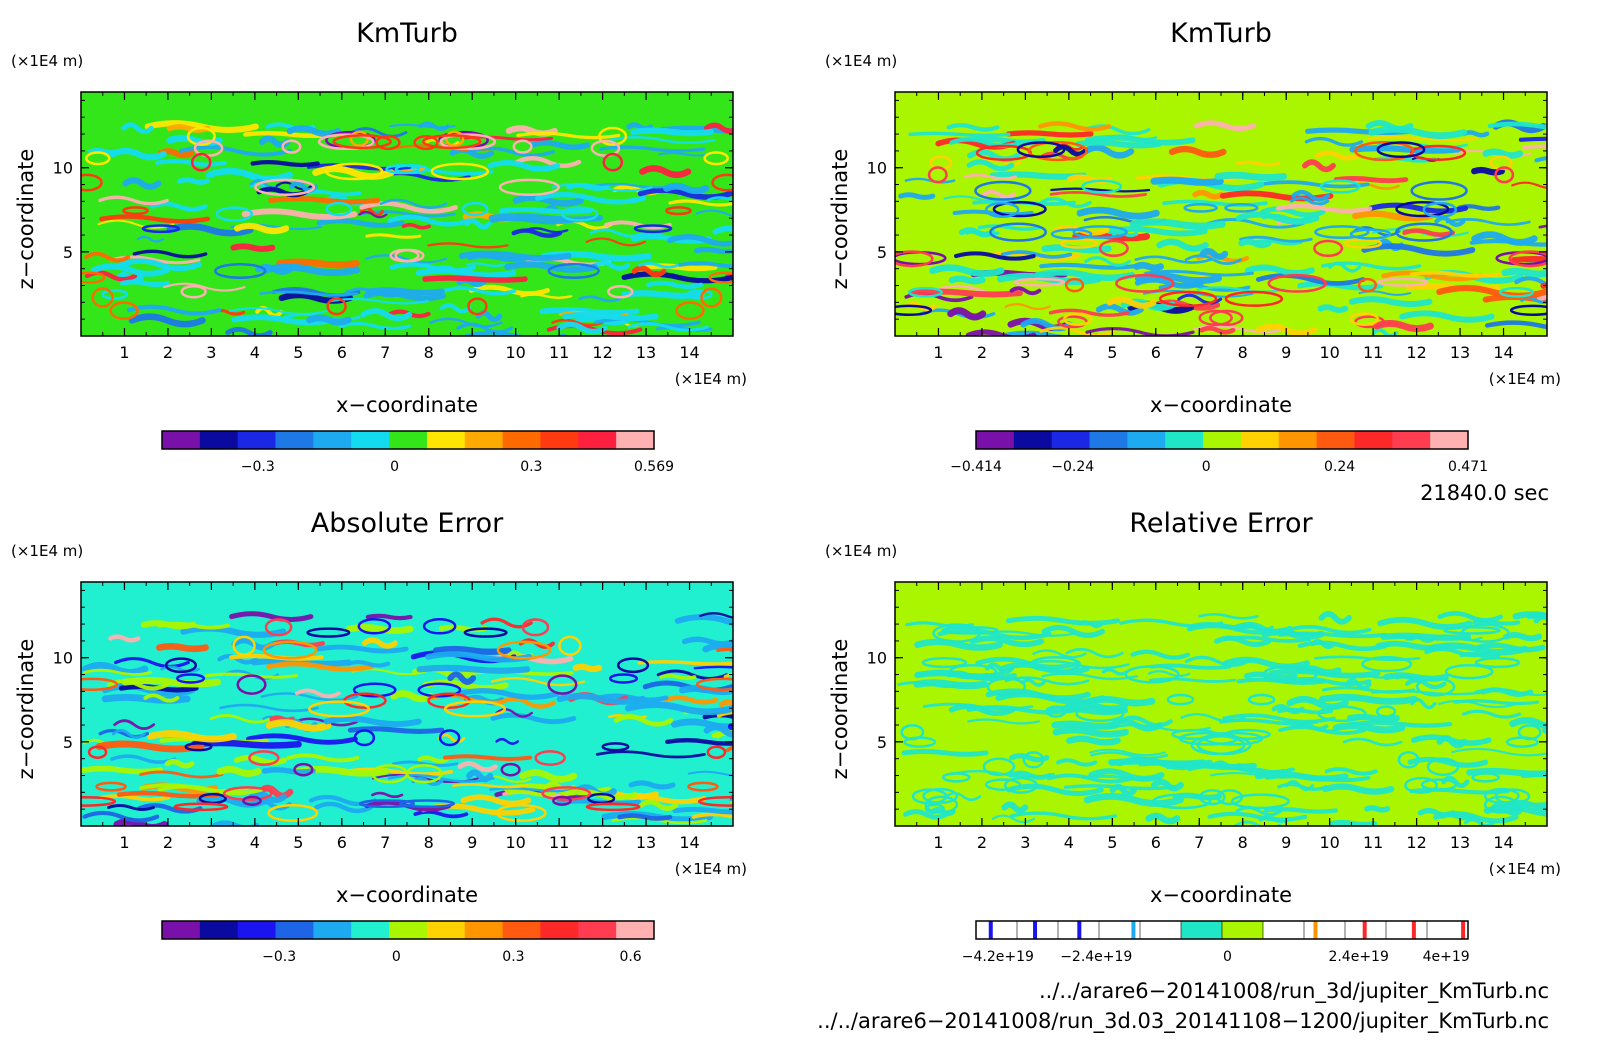  Describe the element at coordinates (1221, 523) in the screenshot. I see `panel-title: Relative Error` at that location.